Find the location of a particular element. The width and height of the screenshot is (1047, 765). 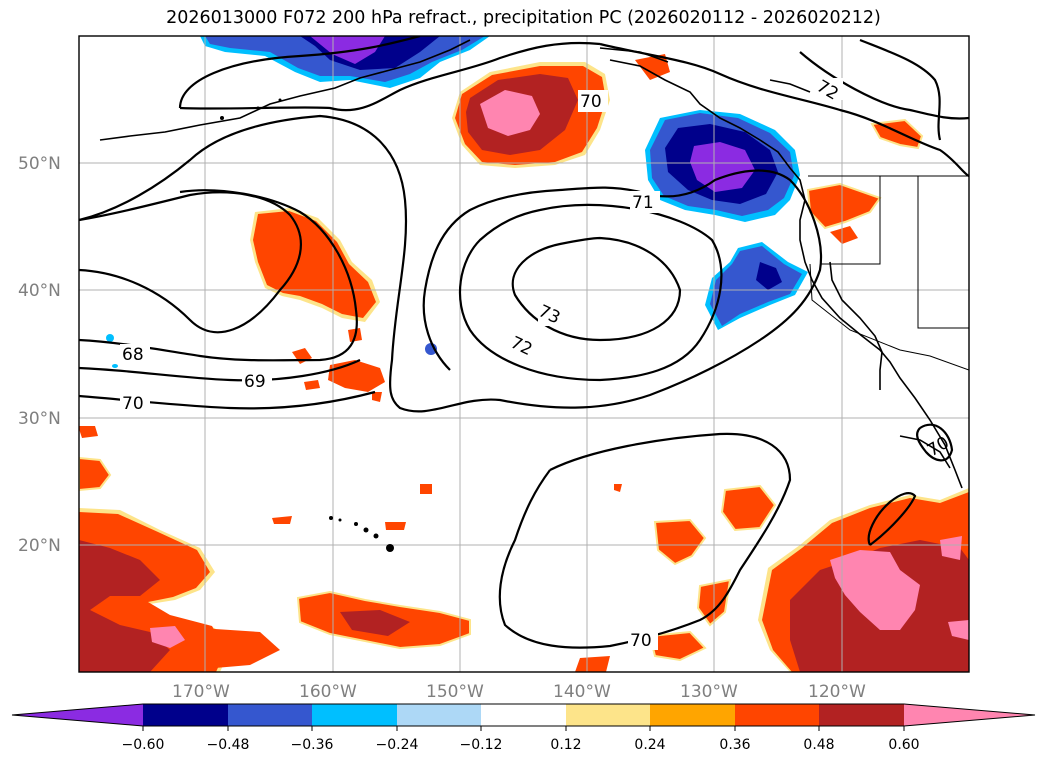

colorbar-tick-label: −0.12 is located at coordinates (481, 745).